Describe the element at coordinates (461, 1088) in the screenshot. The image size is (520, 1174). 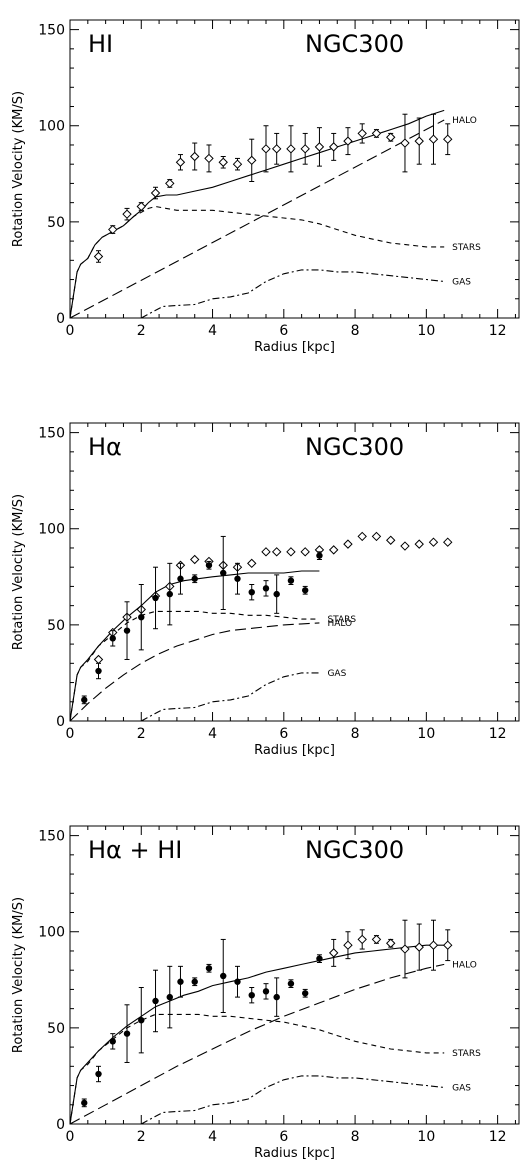
I see `curve-label-gas: GAS` at that location.